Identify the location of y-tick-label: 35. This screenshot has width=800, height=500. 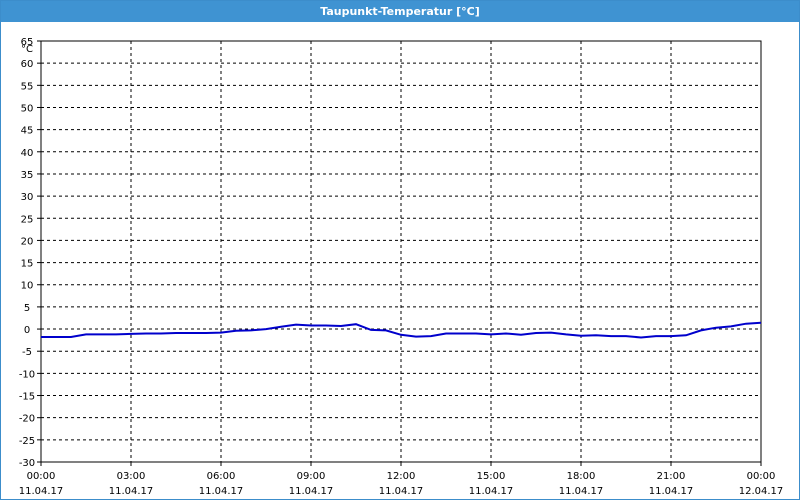
(27, 175).